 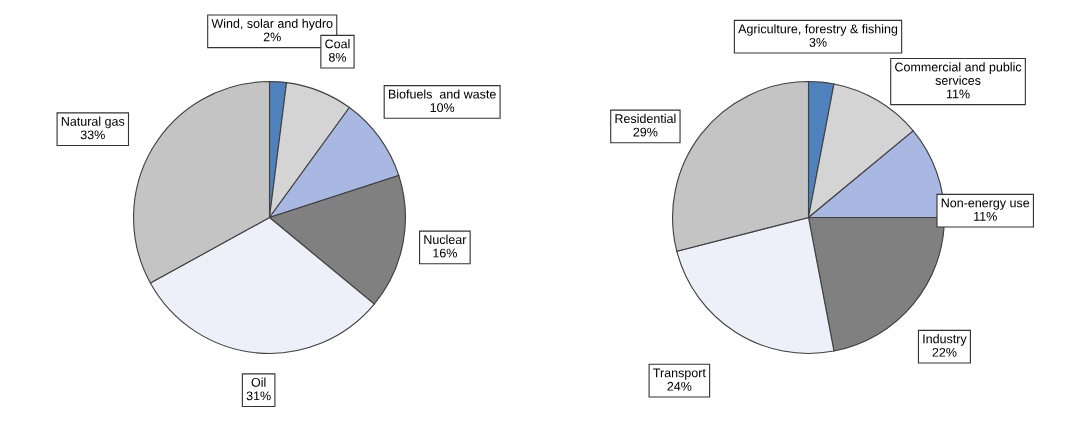 What do you see at coordinates (258, 382) in the screenshot?
I see `slice-label: Oil` at bounding box center [258, 382].